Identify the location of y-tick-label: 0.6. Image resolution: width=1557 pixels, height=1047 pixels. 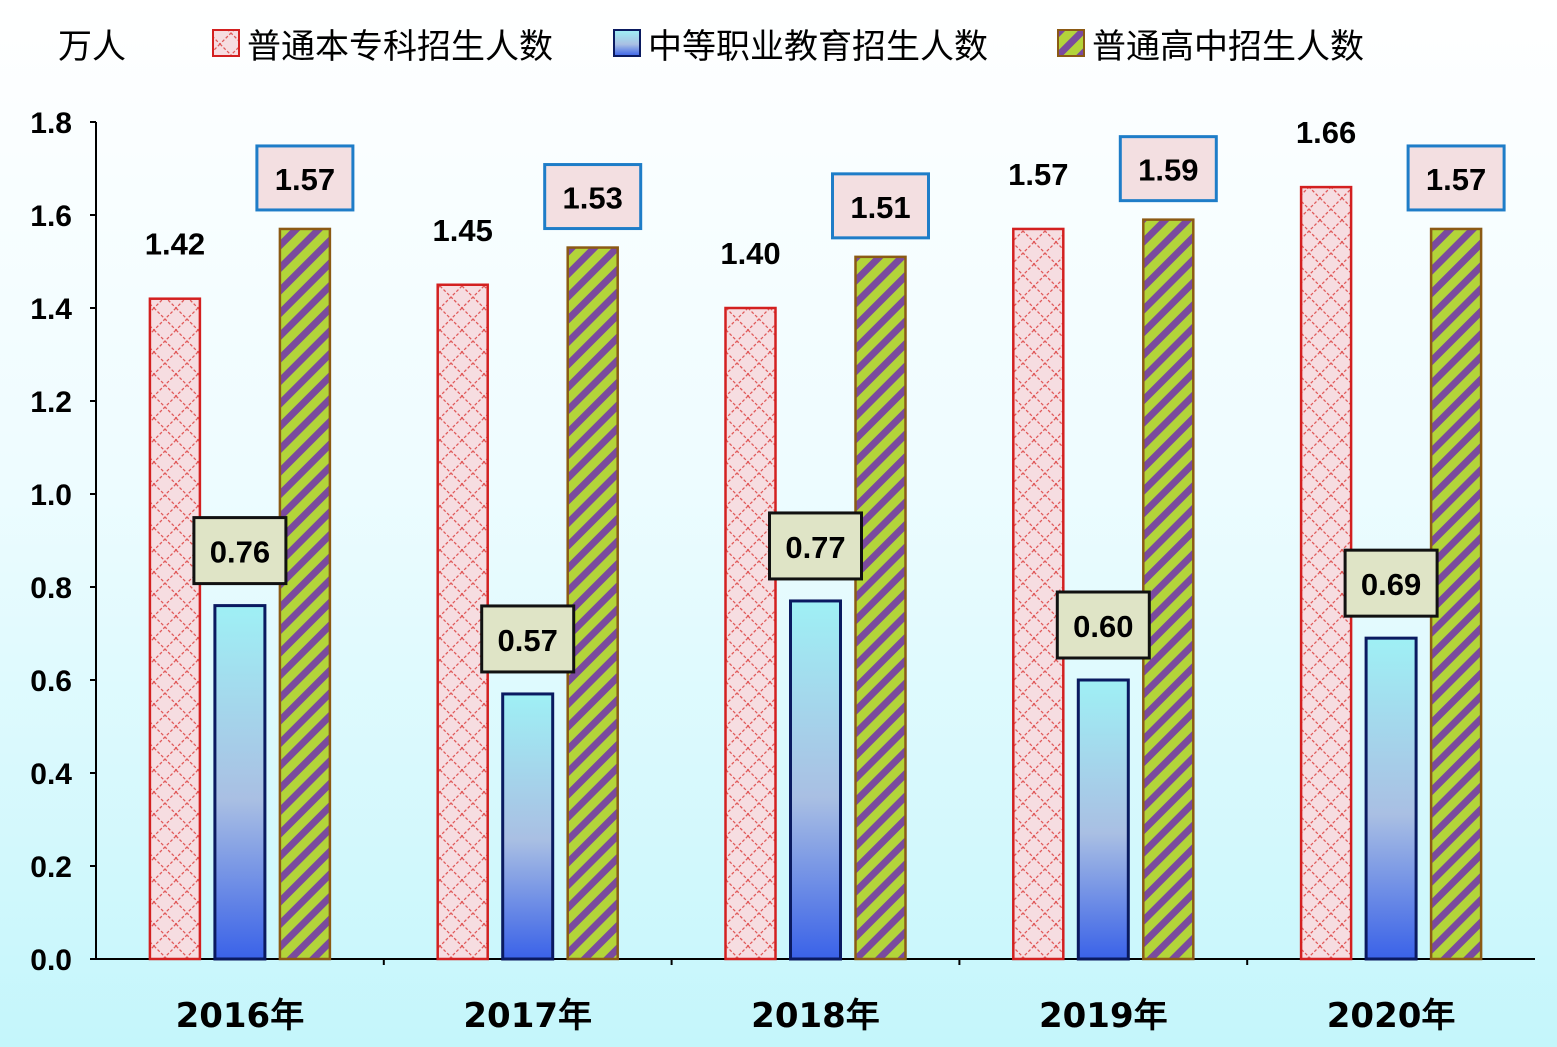
(51, 681).